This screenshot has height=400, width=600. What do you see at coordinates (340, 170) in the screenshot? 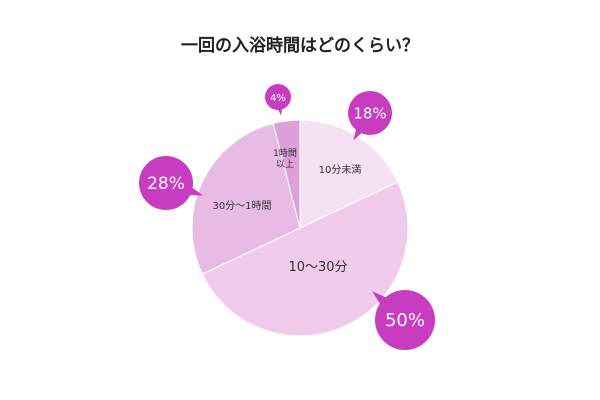
I see `category-label: 10分未満` at bounding box center [340, 170].